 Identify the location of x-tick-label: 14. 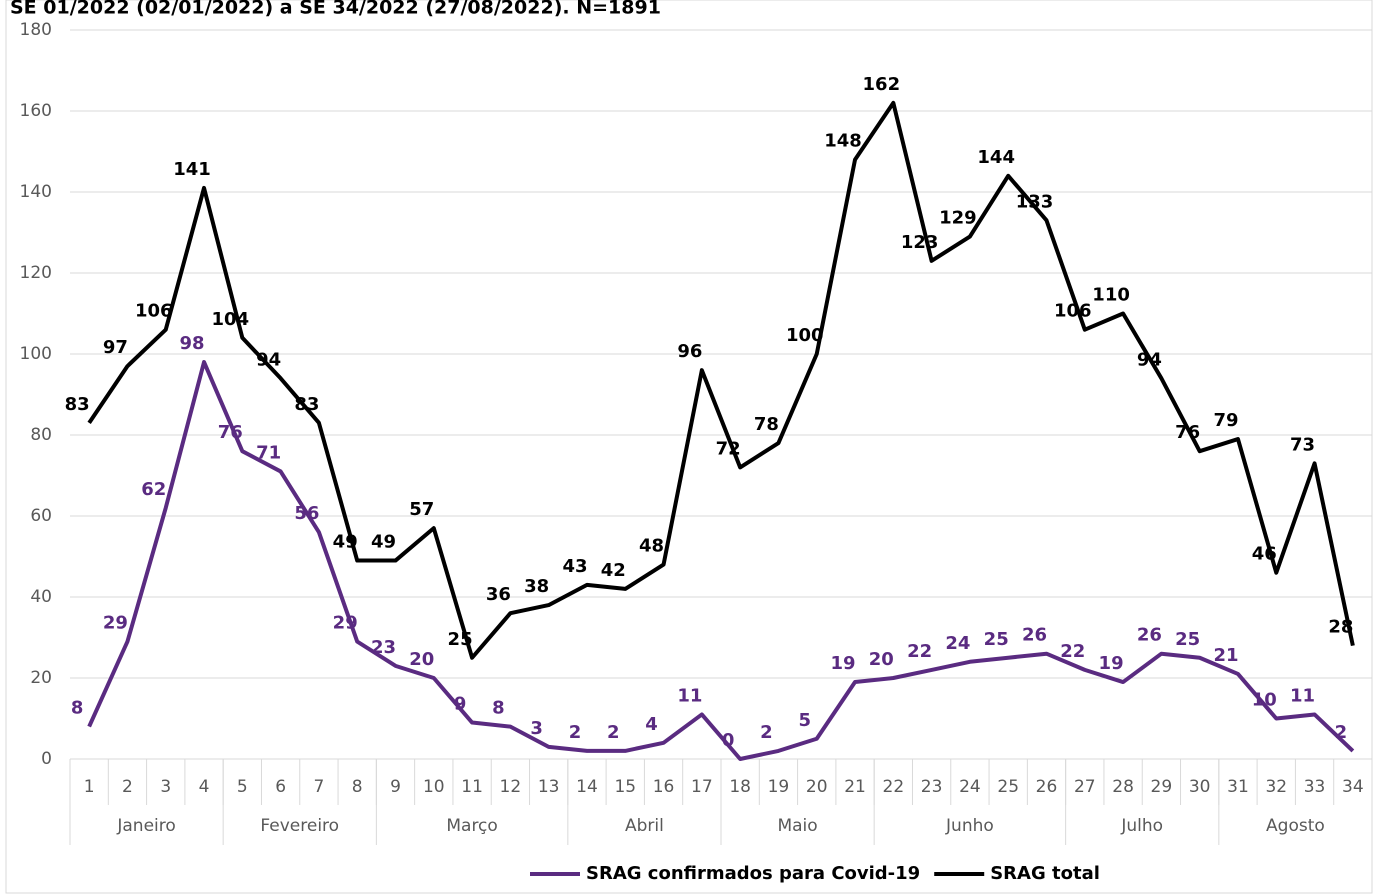
(587, 787).